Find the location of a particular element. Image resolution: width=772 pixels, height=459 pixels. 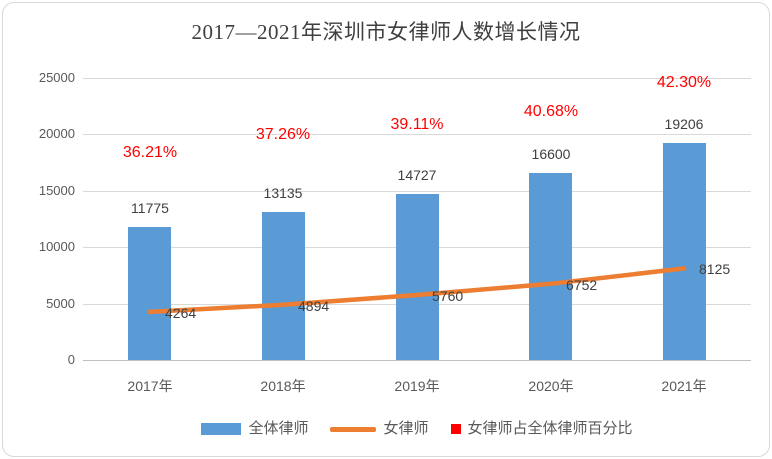

y-axis-tick-label: 5000 is located at coordinates (60, 303).